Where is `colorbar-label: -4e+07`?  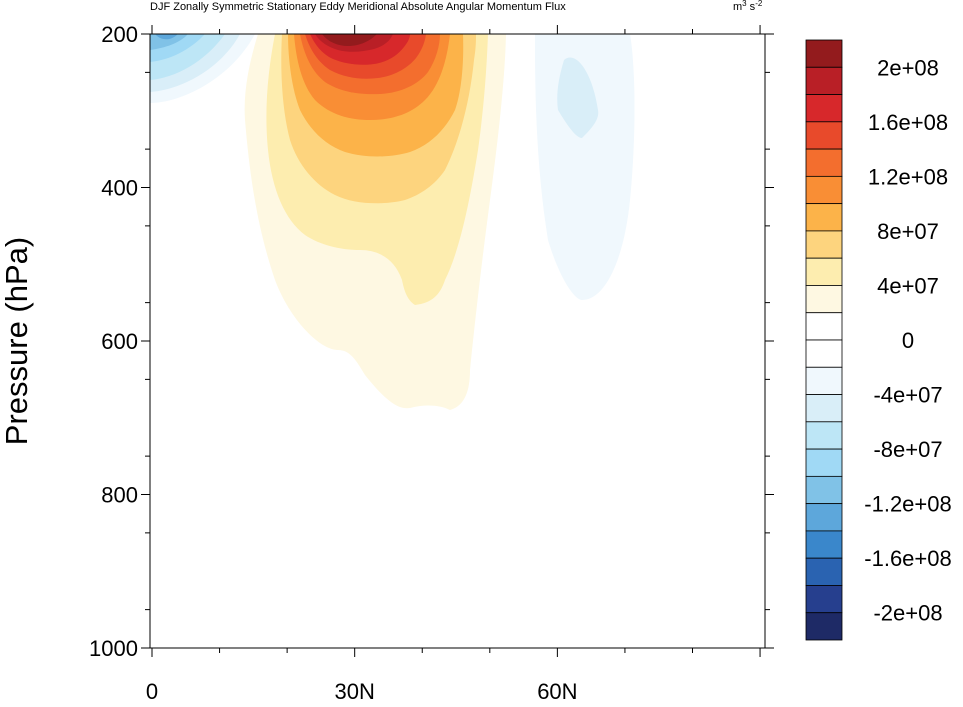 colorbar-label: -4e+07 is located at coordinates (907, 395).